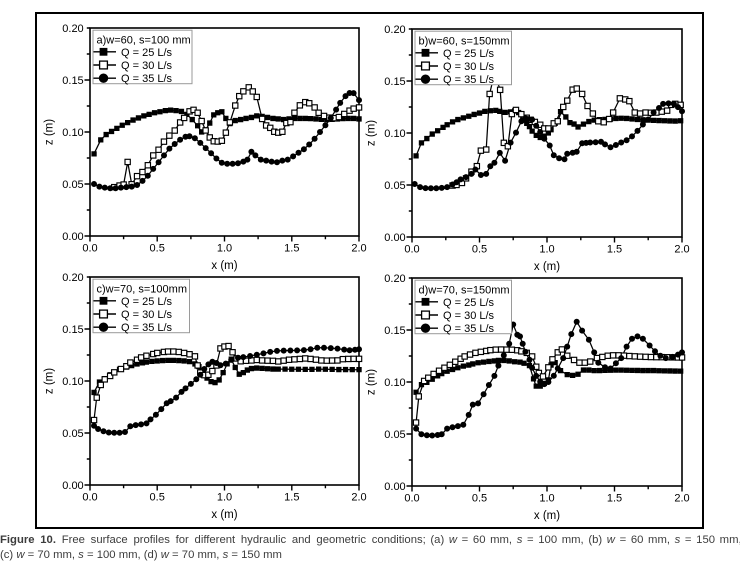  What do you see at coordinates (464, 291) in the screenshot?
I see `svg-text: d)w=70, s=150mm` at bounding box center [464, 291].